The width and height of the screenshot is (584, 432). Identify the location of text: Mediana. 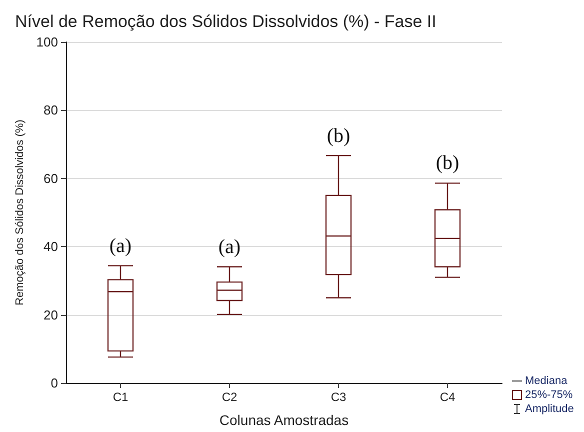
(546, 381).